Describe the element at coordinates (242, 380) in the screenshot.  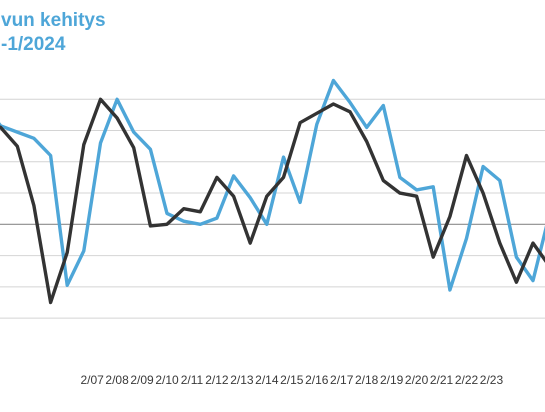
I see `x-tick-label: 2/13` at that location.